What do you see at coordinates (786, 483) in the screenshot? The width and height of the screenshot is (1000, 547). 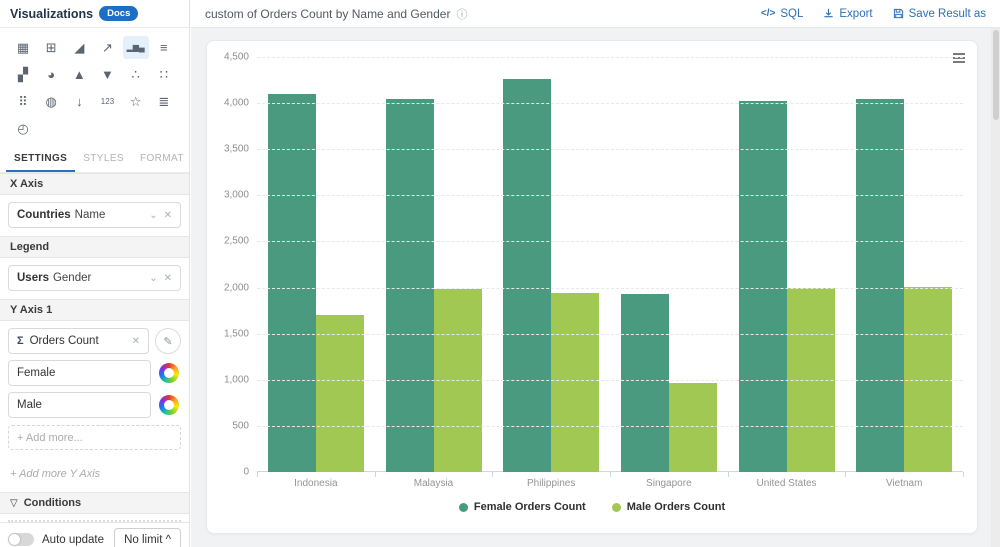 I see `x-axis-category-label: United States` at bounding box center [786, 483].